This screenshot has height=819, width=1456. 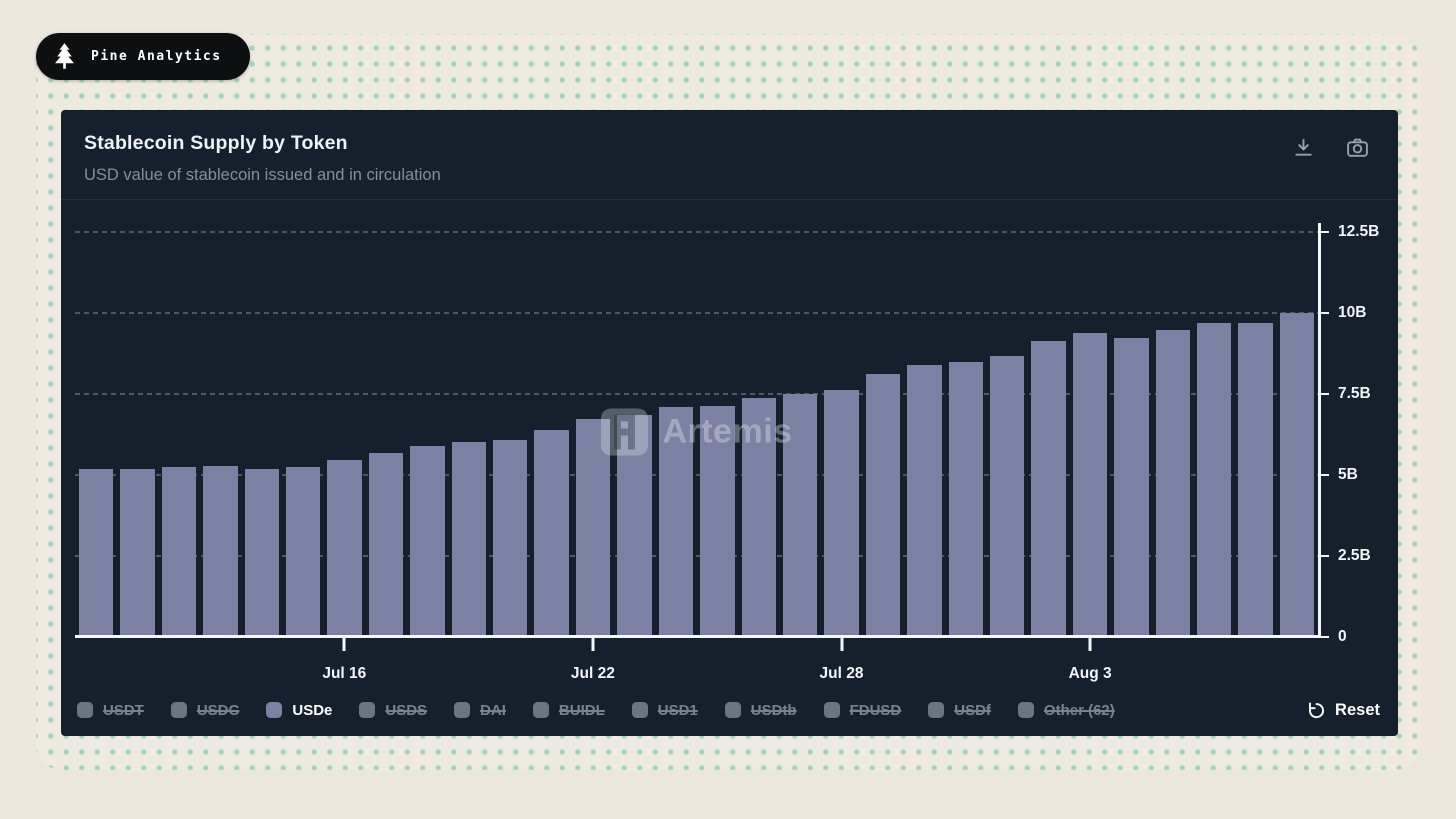 What do you see at coordinates (592, 673) in the screenshot?
I see `x-axis-label: Jul 22` at bounding box center [592, 673].